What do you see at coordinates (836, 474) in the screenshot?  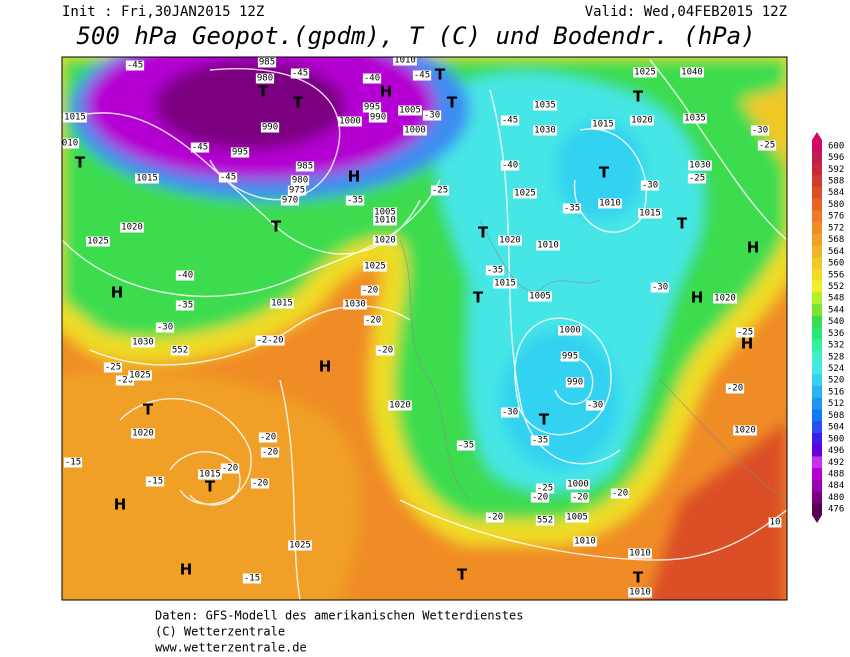 I see `colorbar-label: 488` at bounding box center [836, 474].